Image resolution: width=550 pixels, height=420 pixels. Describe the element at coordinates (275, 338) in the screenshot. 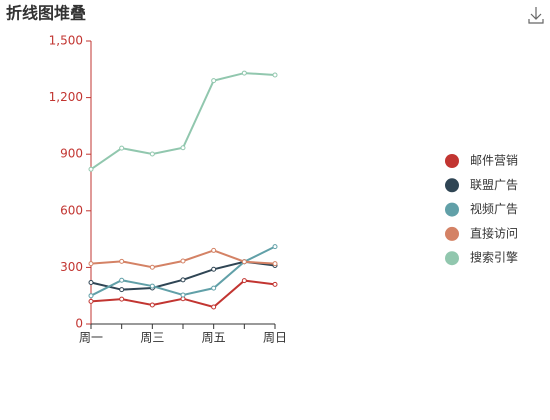

I see `x-tick-label: 周日` at that location.